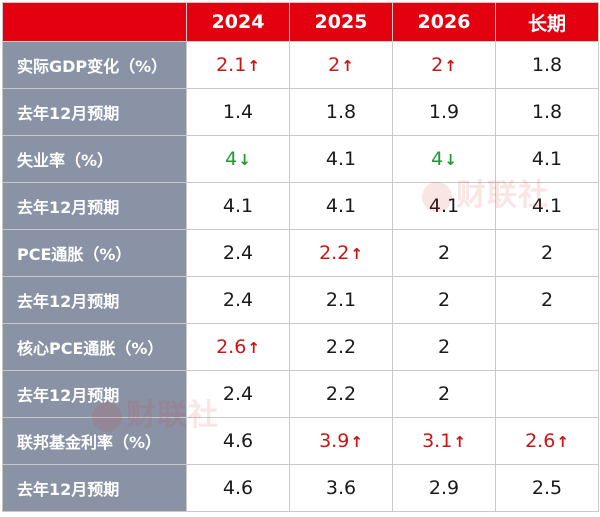 This screenshot has height=517, width=600. I want to click on table-row: 去年12月预期 4.6 3.6 2.9 2.5, so click(300, 488).